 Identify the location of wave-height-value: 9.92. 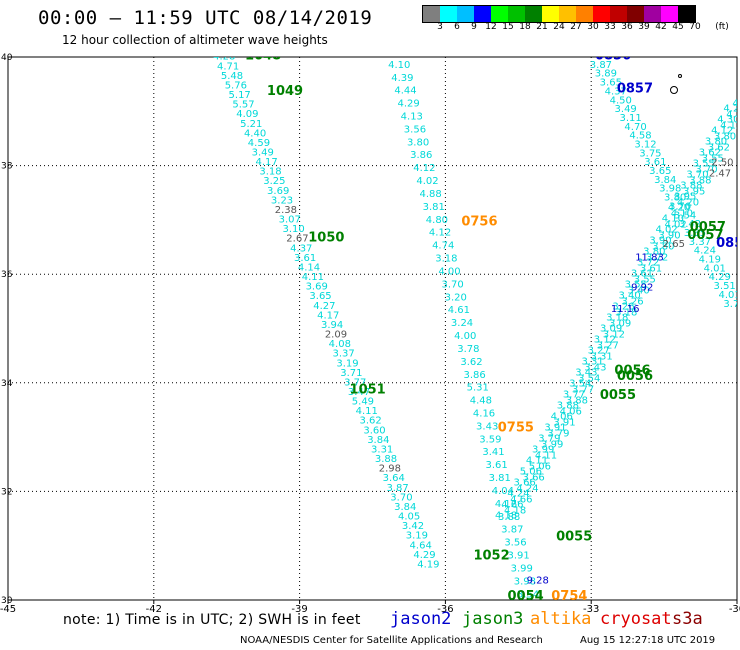
(642, 287).